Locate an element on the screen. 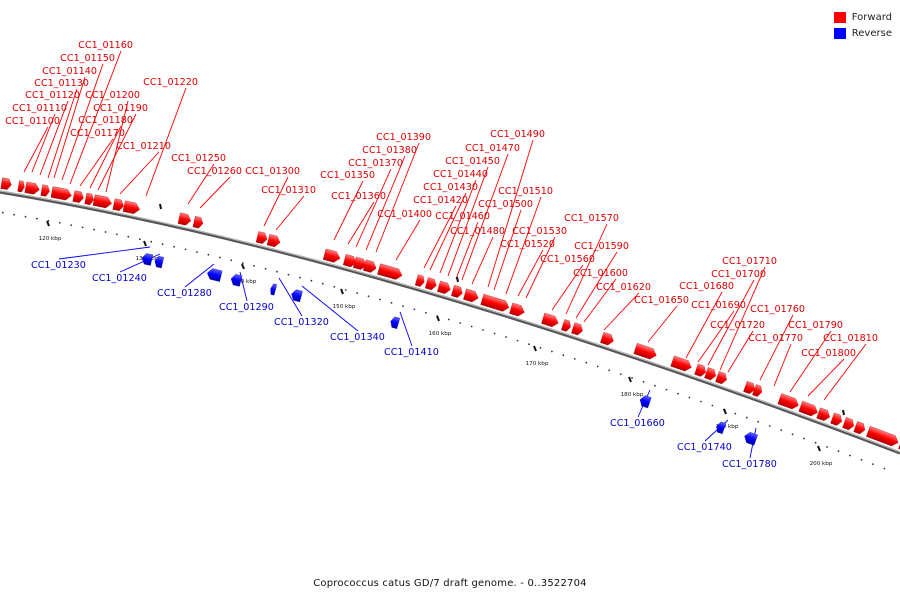  forward-gene-label: CC1_01560 is located at coordinates (567, 259).